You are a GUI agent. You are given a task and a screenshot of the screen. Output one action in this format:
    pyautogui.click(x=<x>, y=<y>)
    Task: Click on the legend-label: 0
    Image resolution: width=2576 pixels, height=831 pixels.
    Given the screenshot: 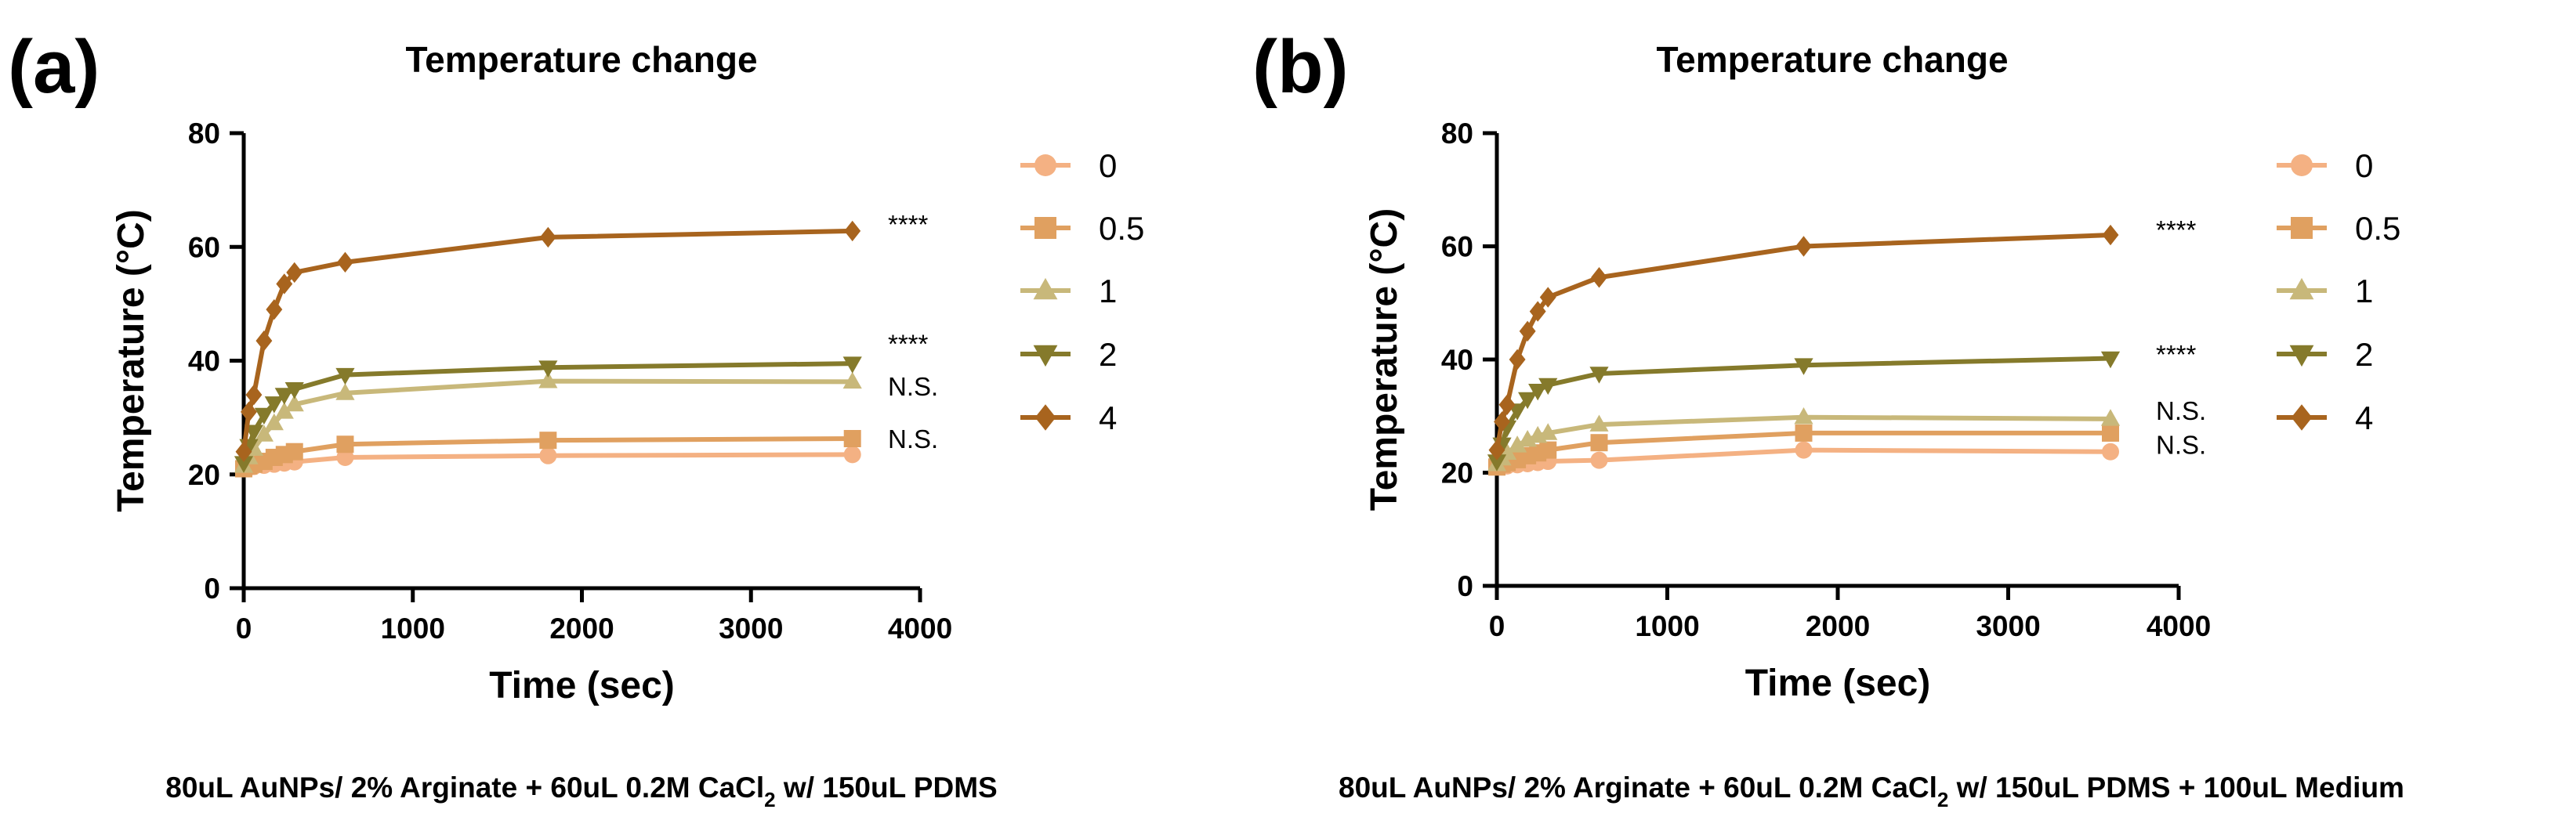 What is the action you would take?
    pyautogui.click(x=1108, y=165)
    